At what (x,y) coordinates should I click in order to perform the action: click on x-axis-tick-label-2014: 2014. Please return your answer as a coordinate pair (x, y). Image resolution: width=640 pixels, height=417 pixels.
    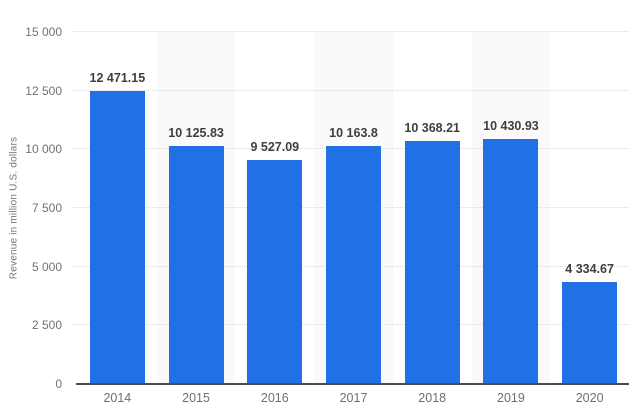
    Looking at the image, I should click on (117, 398).